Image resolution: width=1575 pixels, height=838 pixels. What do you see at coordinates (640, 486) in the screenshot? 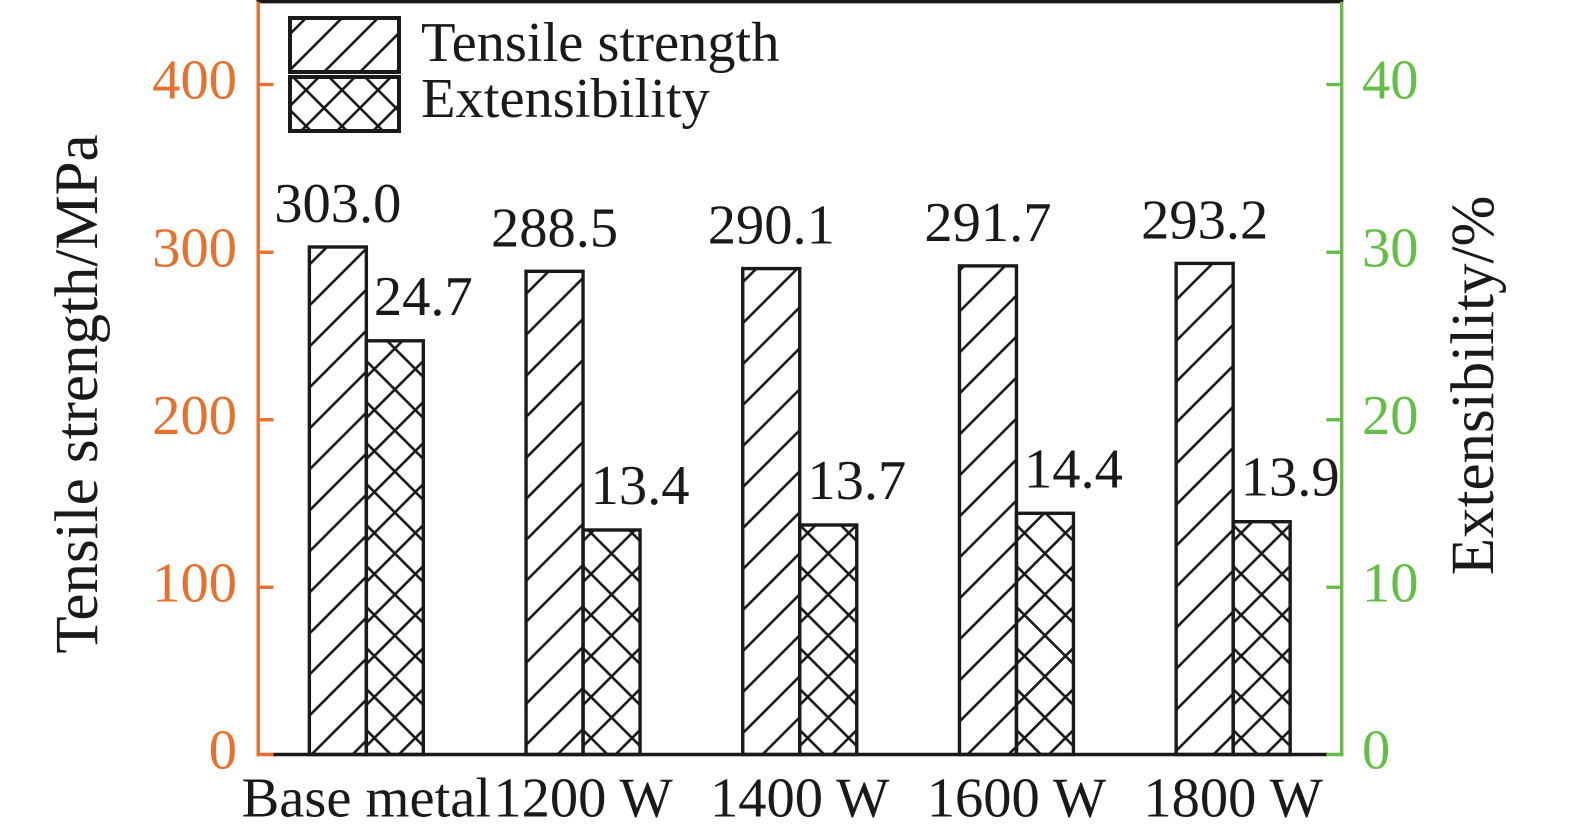
I see `svg-text: 13.4` at bounding box center [640, 486].